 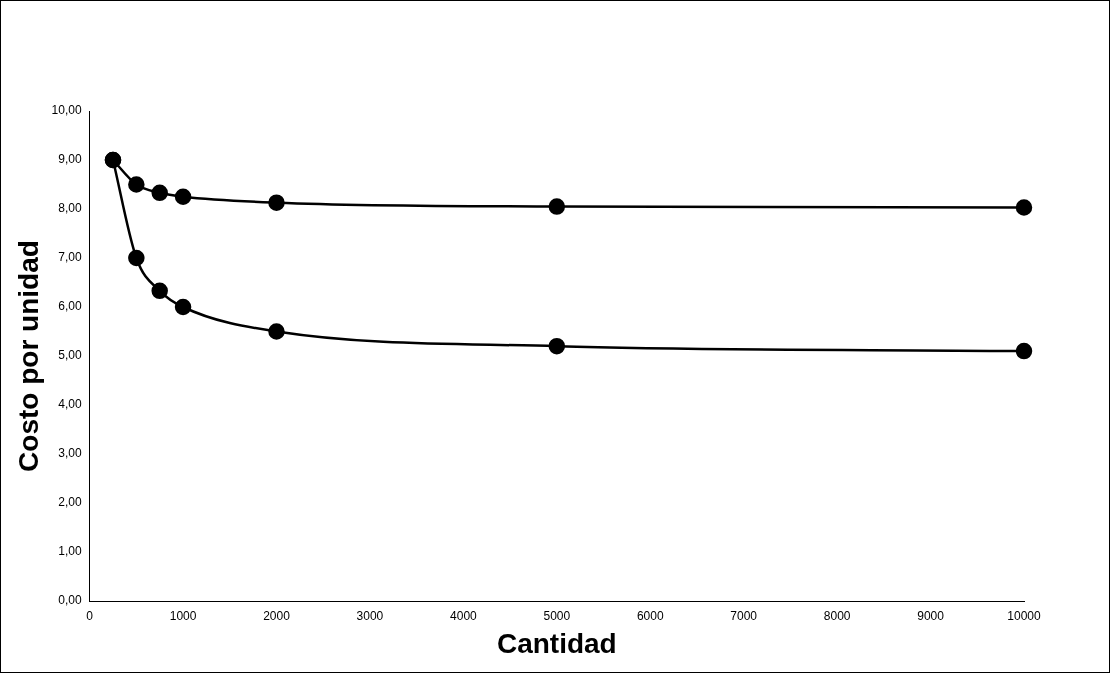 I want to click on y-tick-label: 3,00, so click(x=70, y=453).